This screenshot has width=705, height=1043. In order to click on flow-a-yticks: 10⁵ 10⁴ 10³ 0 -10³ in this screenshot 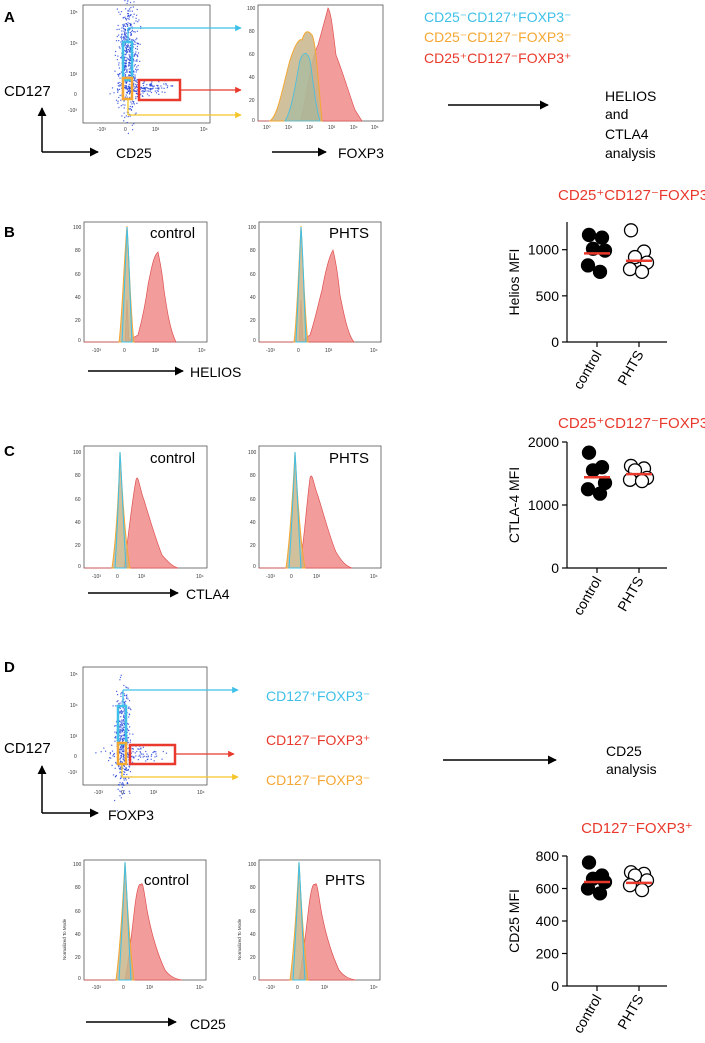, I will do `click(73, 62)`.